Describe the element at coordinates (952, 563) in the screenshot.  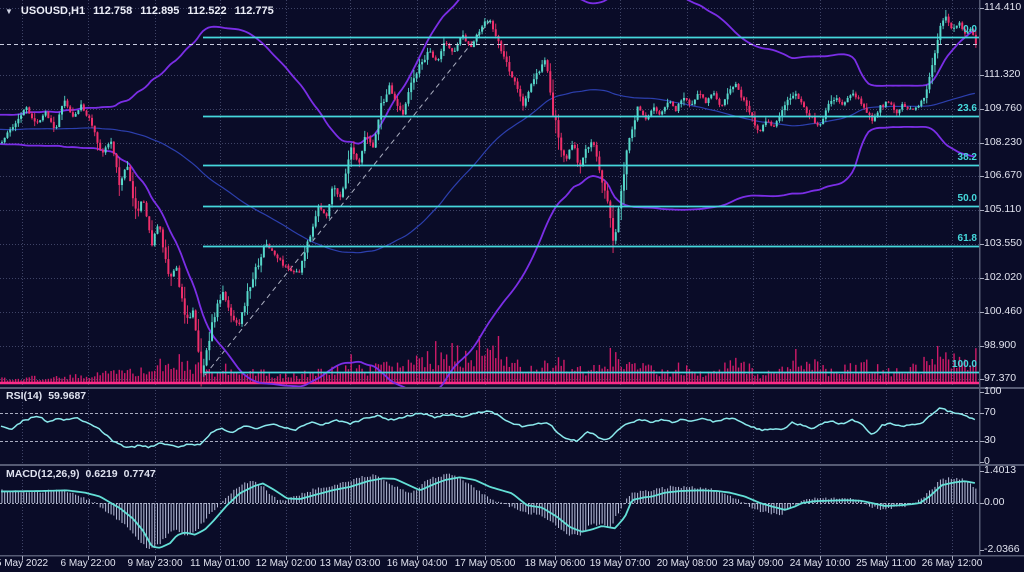
I see `time-tick-label: 26 May 12:00` at that location.